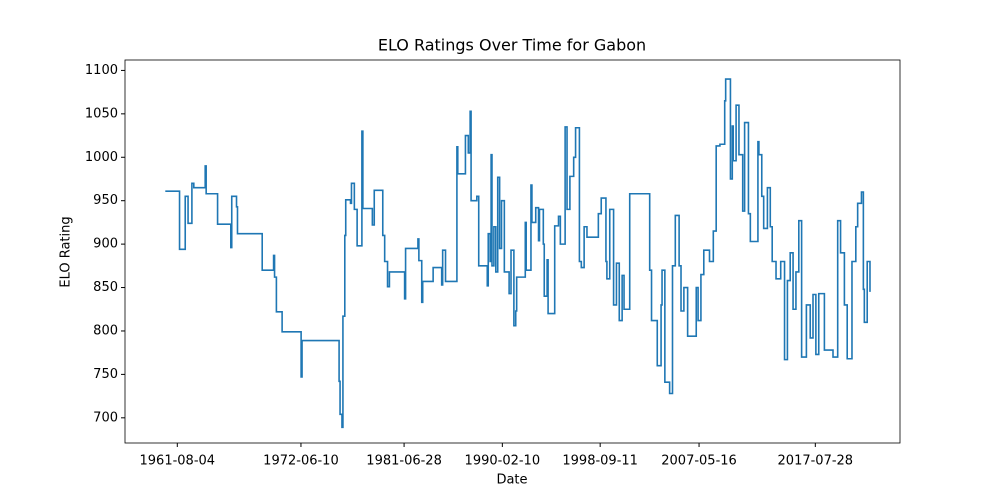  I want to click on y-tick-label: 950, so click(105, 200).